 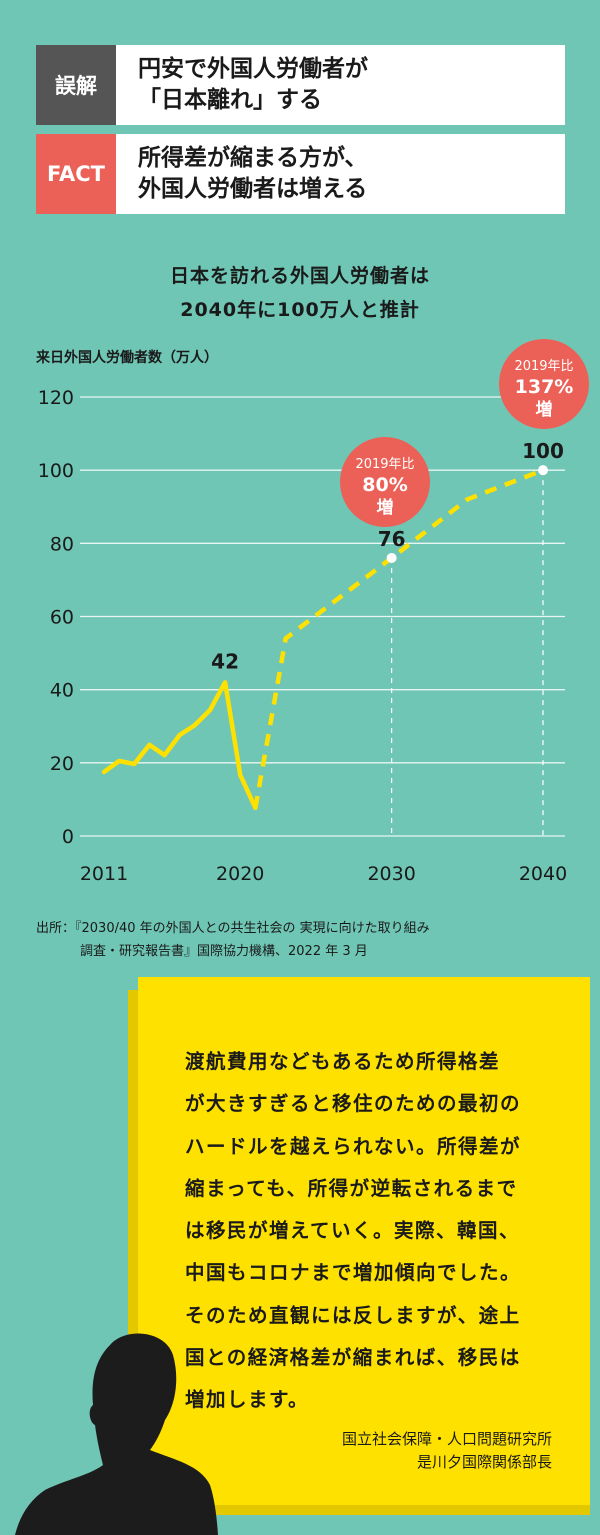 What do you see at coordinates (392, 539) in the screenshot?
I see `data-label: 76` at bounding box center [392, 539].